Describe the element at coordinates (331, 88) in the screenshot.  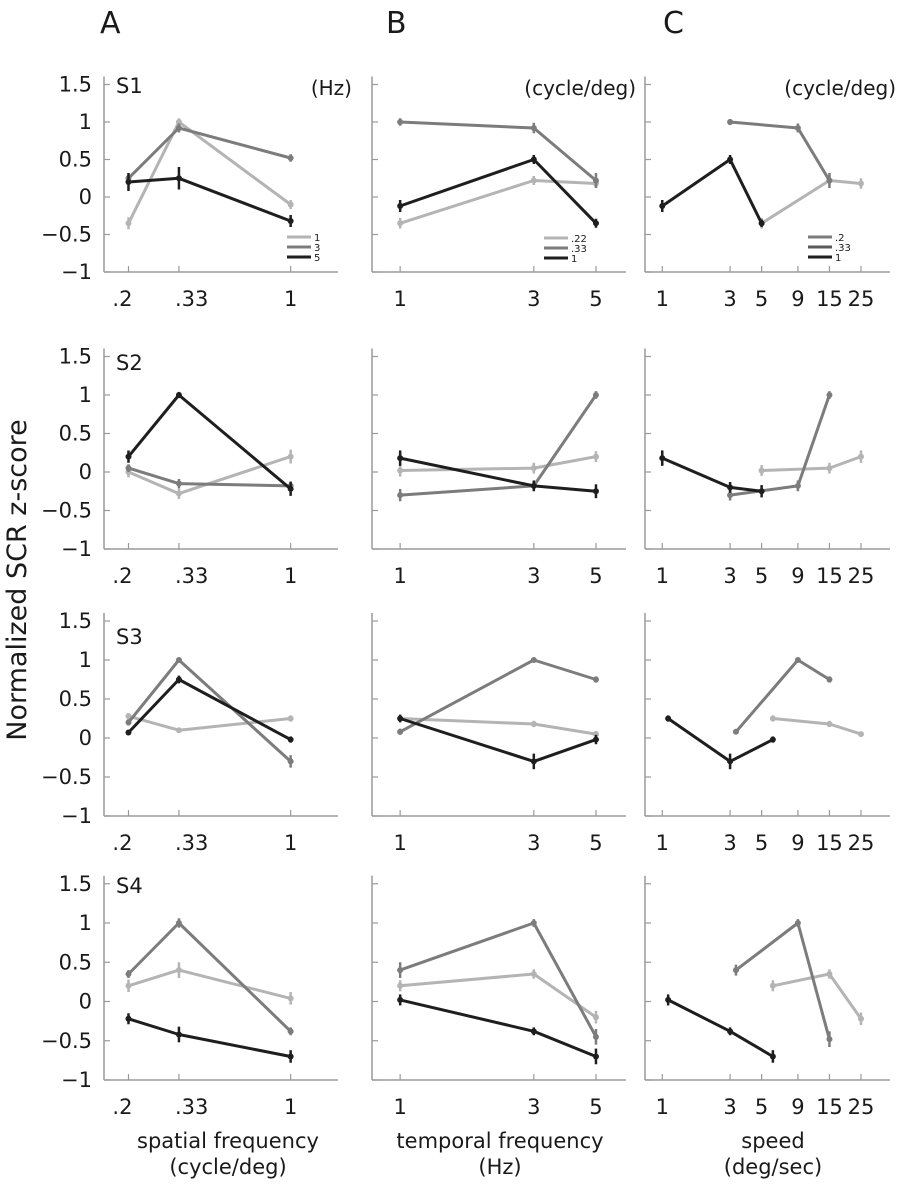
I see `unit-label-a: (Hz)` at that location.